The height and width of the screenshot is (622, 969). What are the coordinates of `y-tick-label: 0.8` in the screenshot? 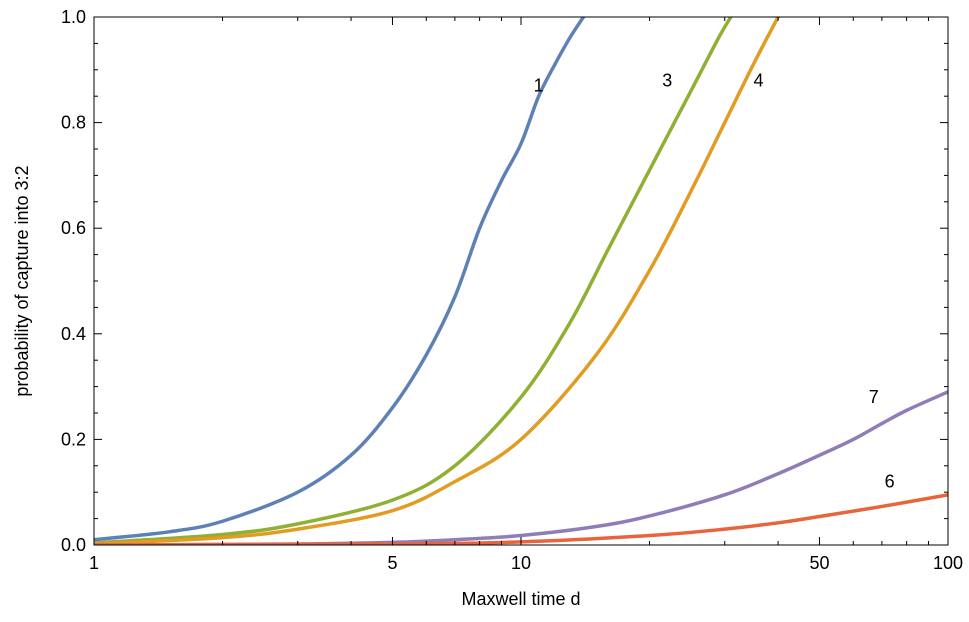 It's located at (73, 123).